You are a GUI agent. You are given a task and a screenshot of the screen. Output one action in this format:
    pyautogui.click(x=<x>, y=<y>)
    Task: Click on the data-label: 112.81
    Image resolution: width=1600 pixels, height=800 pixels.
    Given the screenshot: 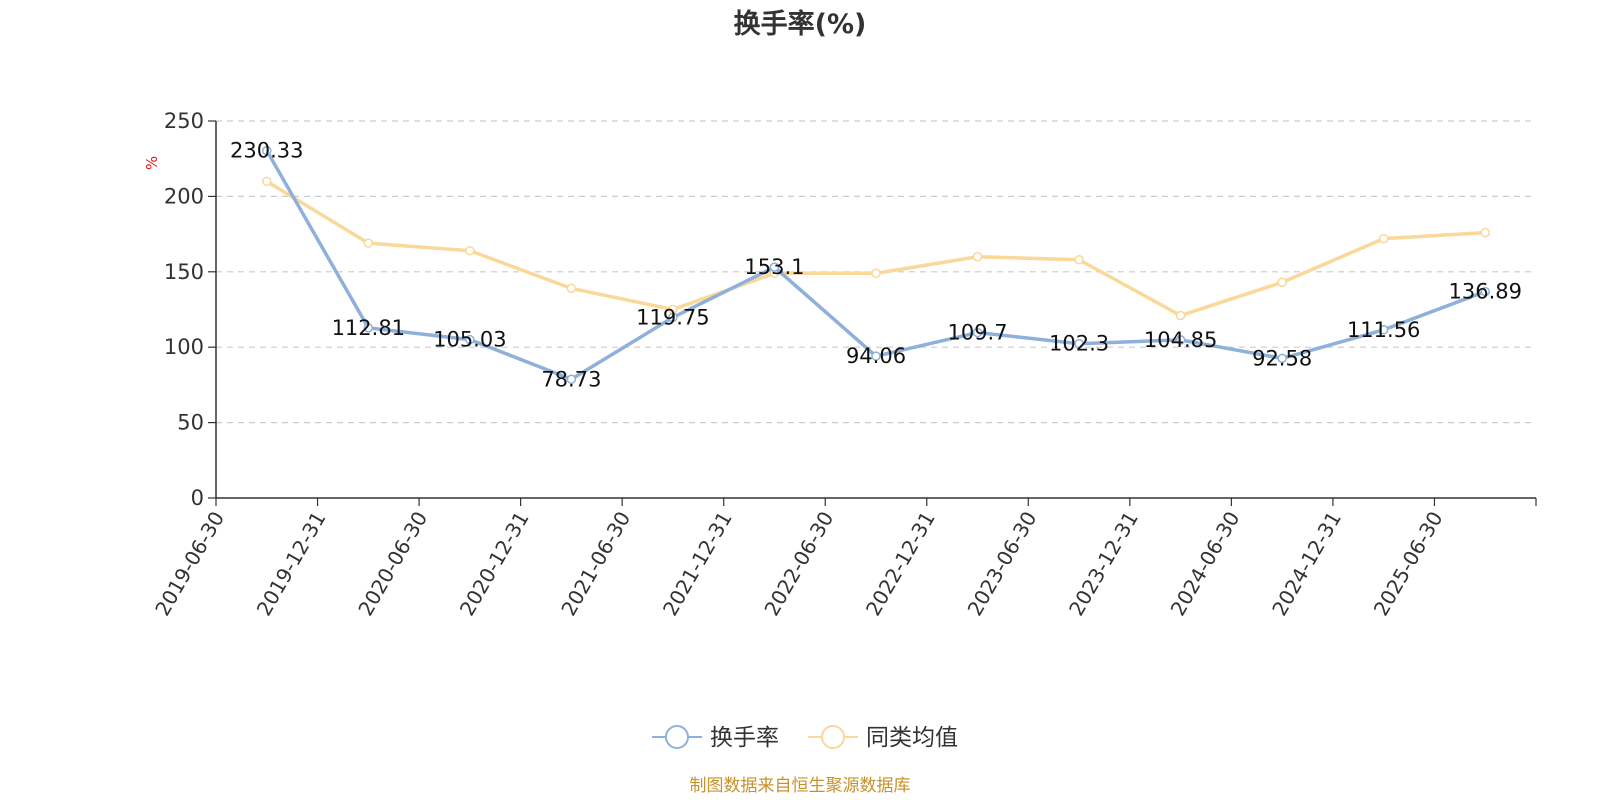 What is the action you would take?
    pyautogui.click(x=368, y=328)
    